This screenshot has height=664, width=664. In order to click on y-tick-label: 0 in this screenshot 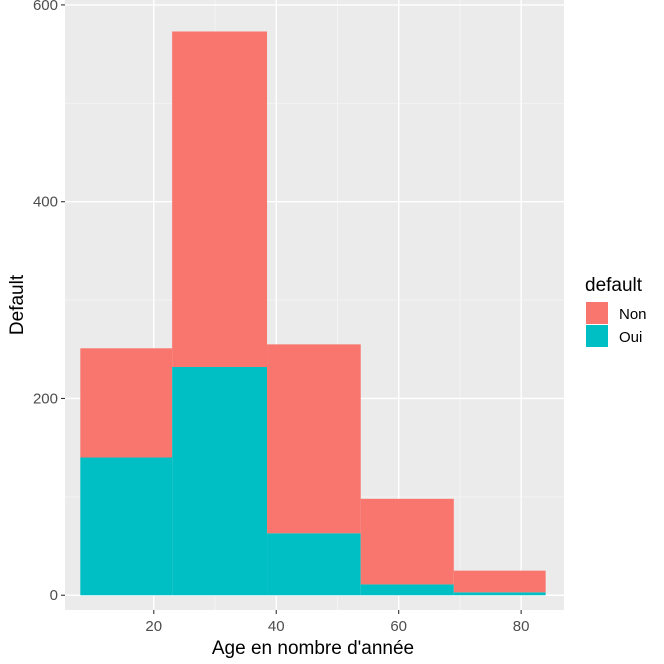, I will do `click(54, 595)`.